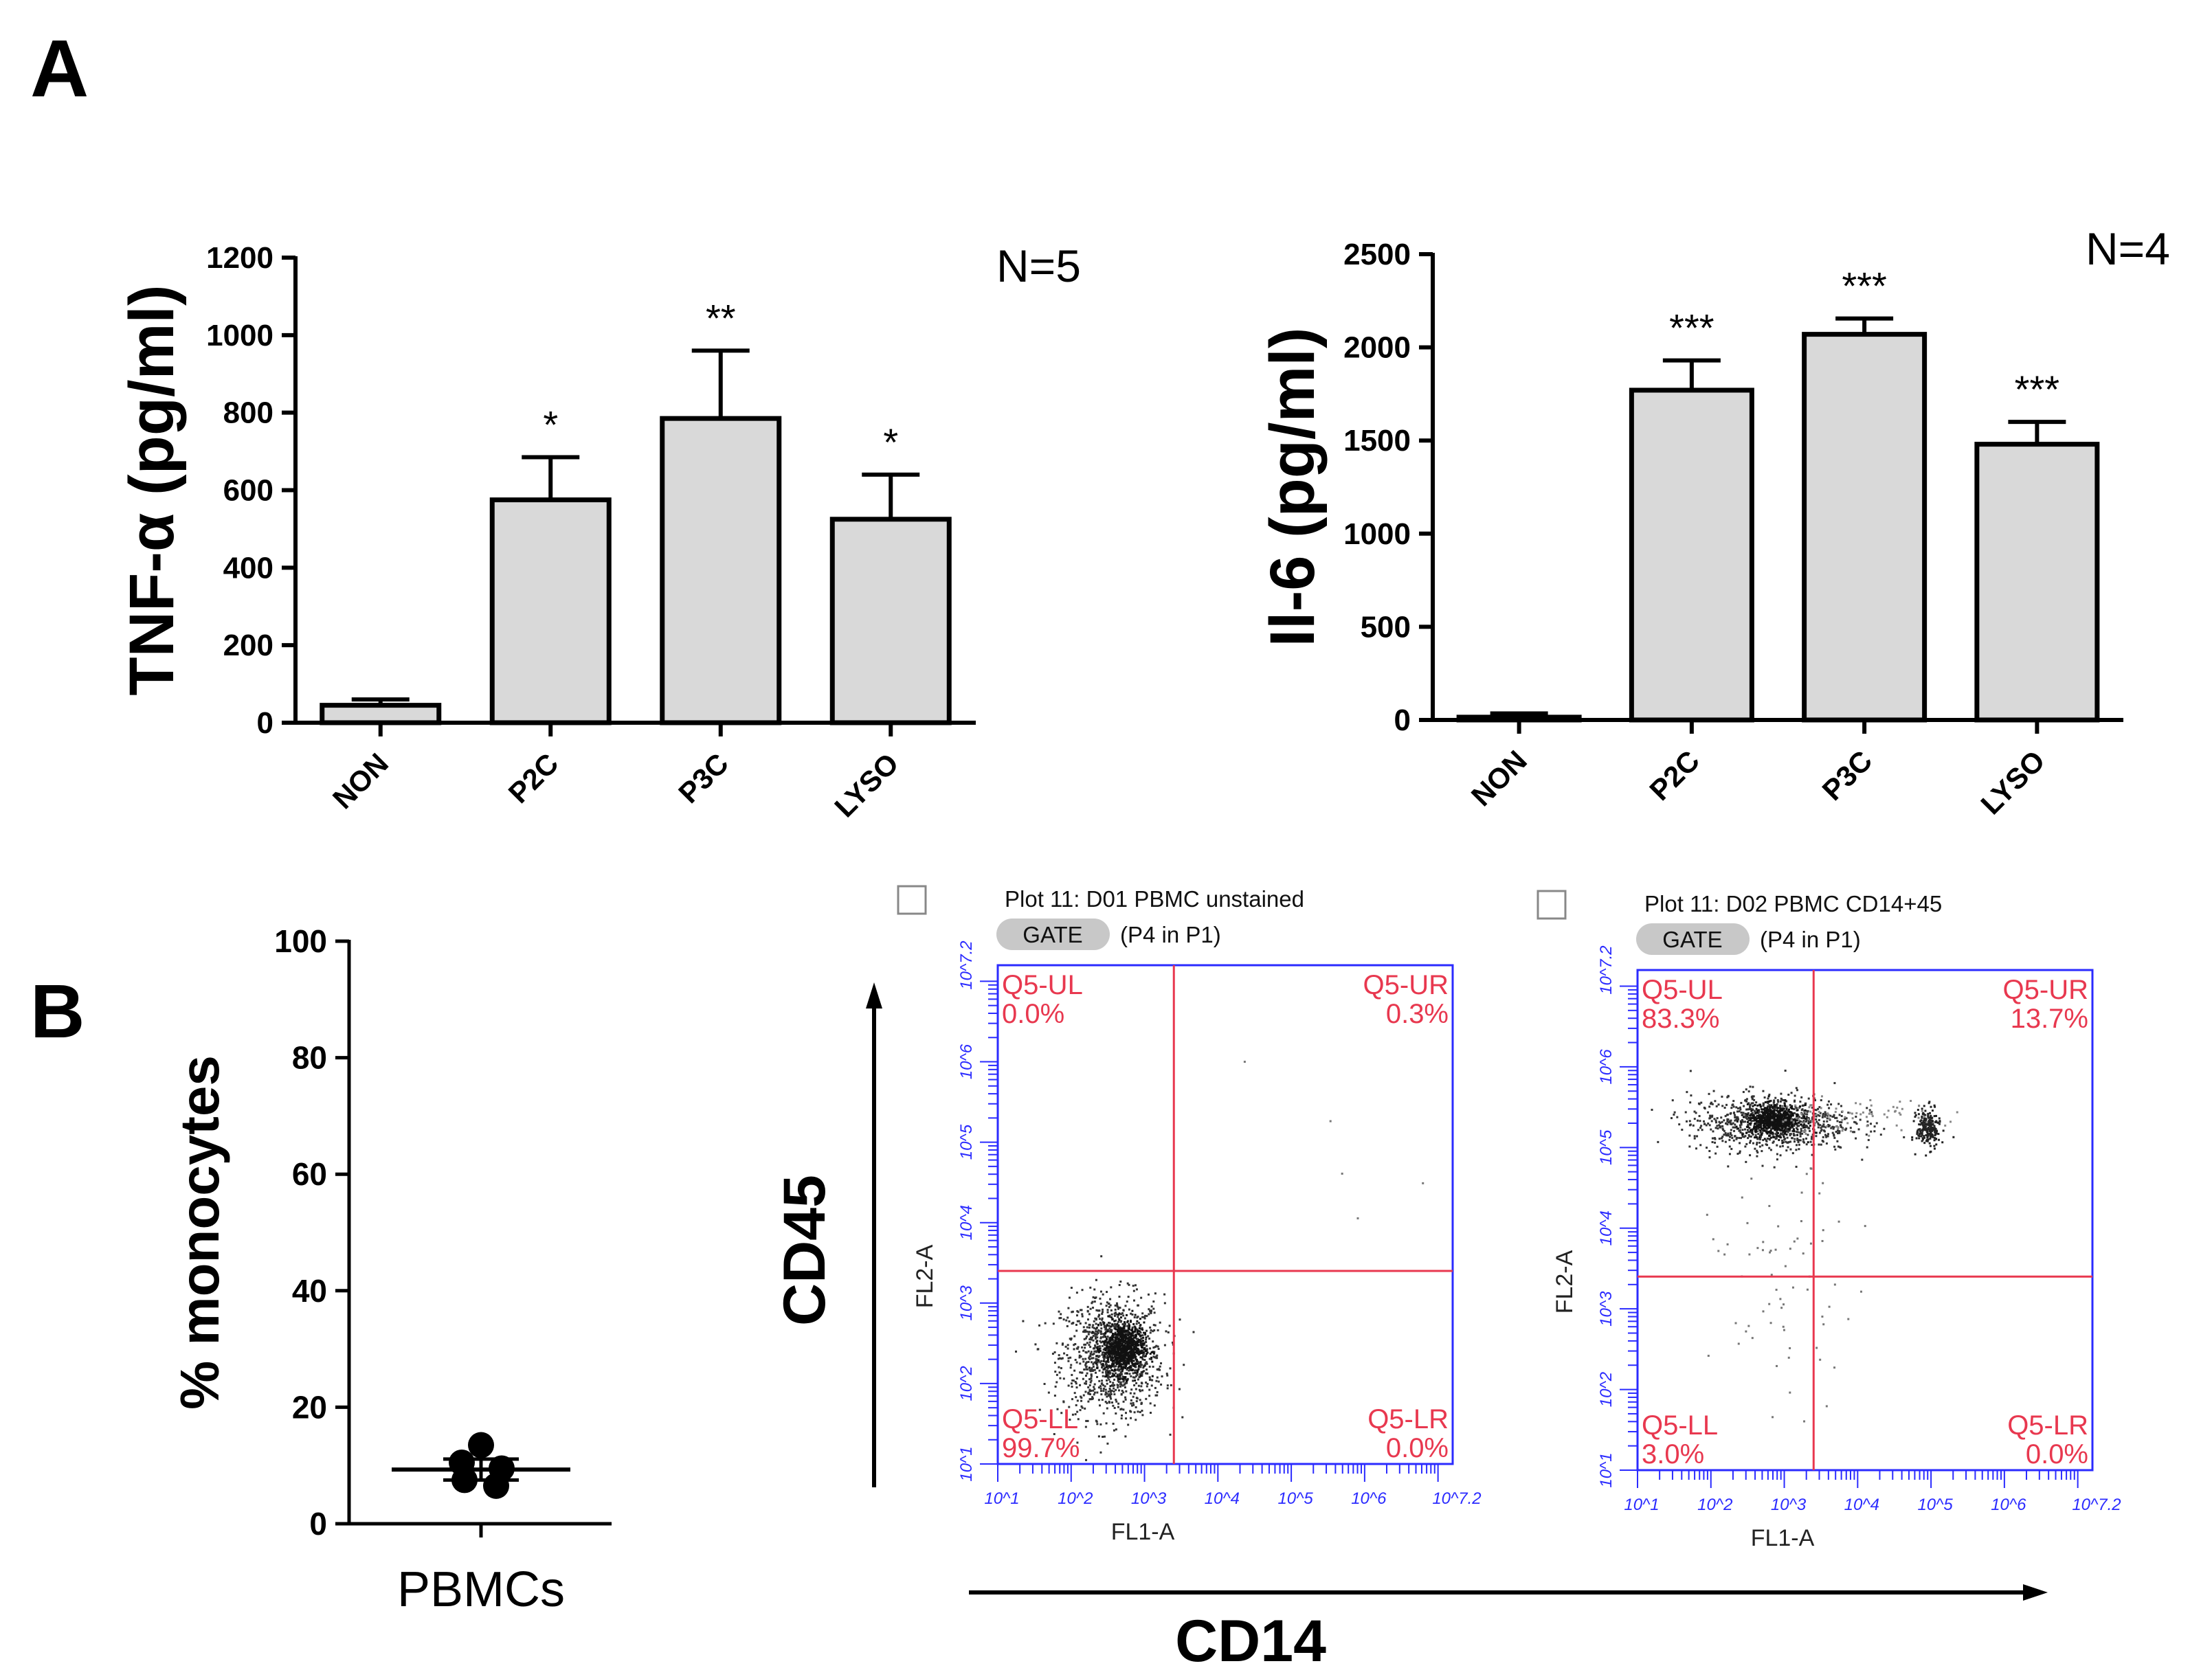  I want to click on quadrant-name-q5-ll: Q5-LL, so click(1680, 1425).